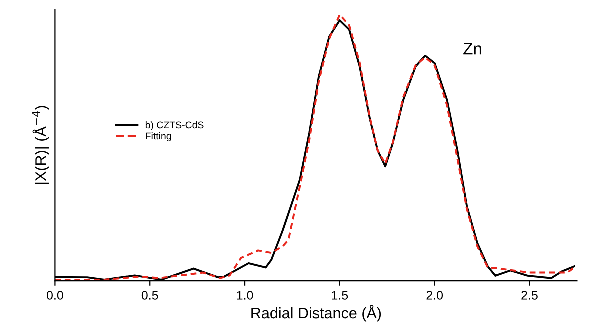 This screenshot has width=600, height=331. I want to click on x-tick-label: 1.0, so click(245, 295).